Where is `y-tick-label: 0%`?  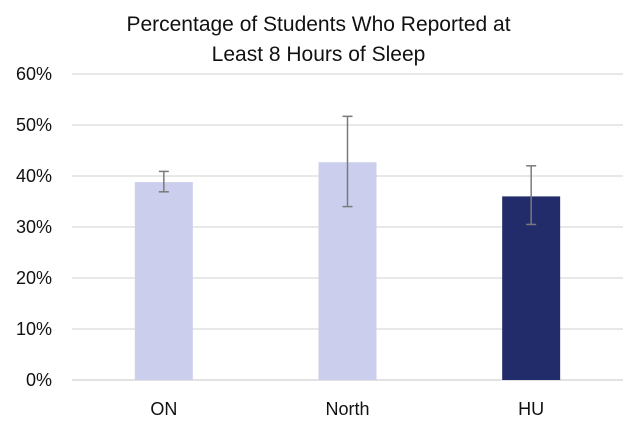
y-tick-label: 0% is located at coordinates (39, 380).